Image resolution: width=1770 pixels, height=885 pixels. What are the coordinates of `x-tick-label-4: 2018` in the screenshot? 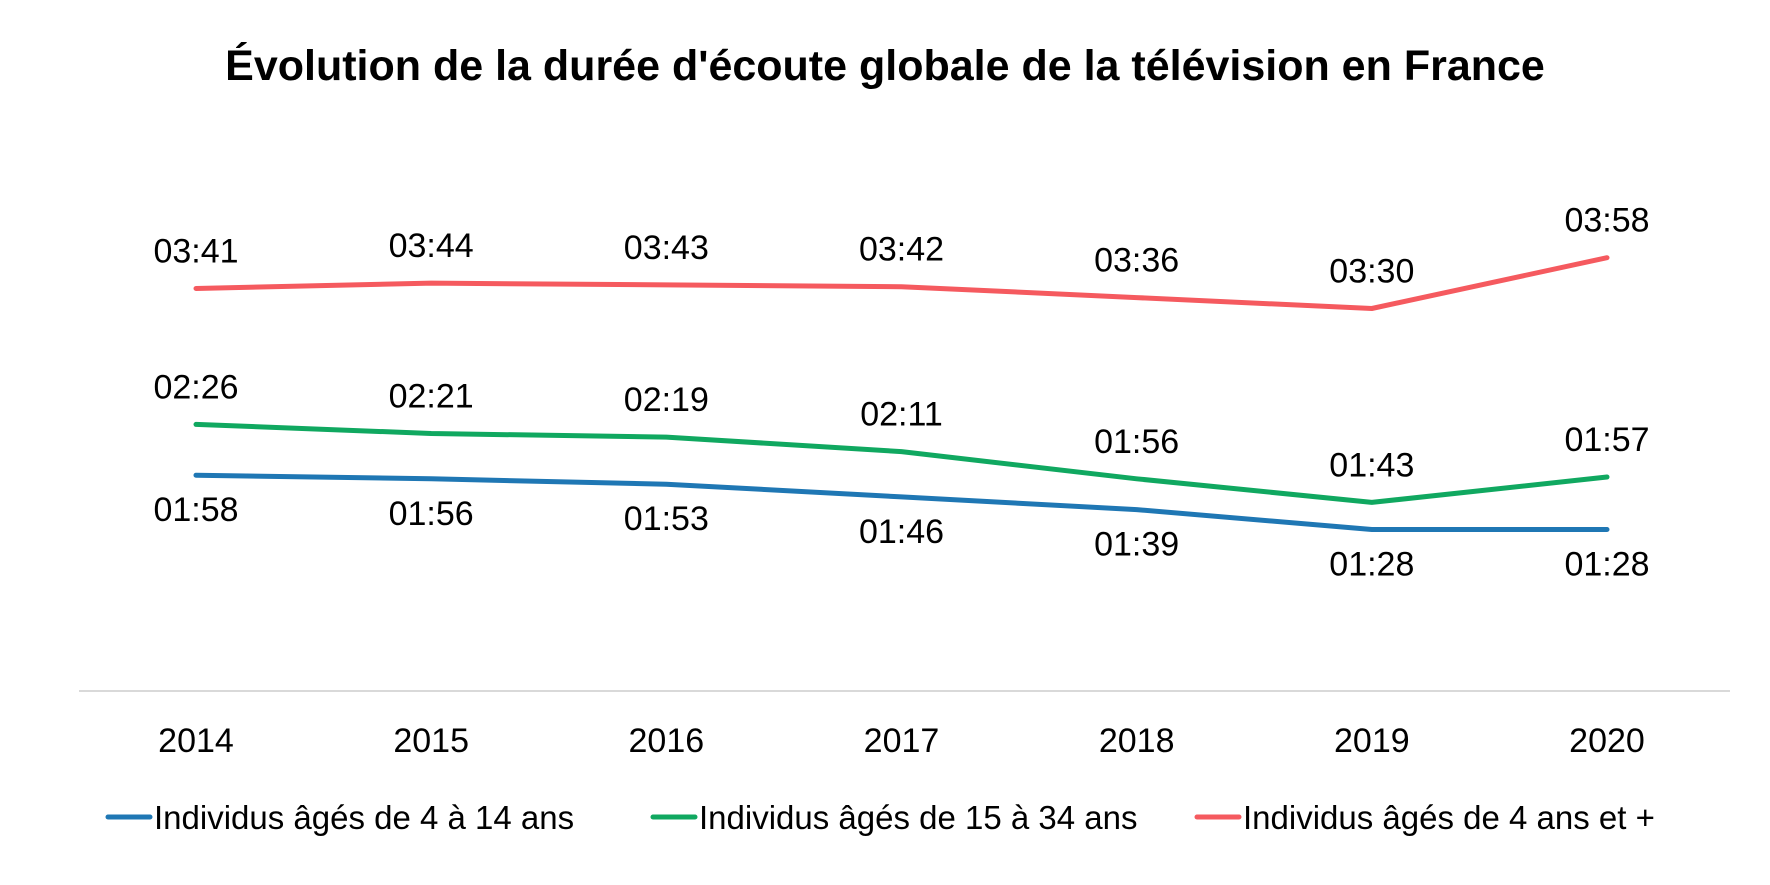 It's located at (1137, 741).